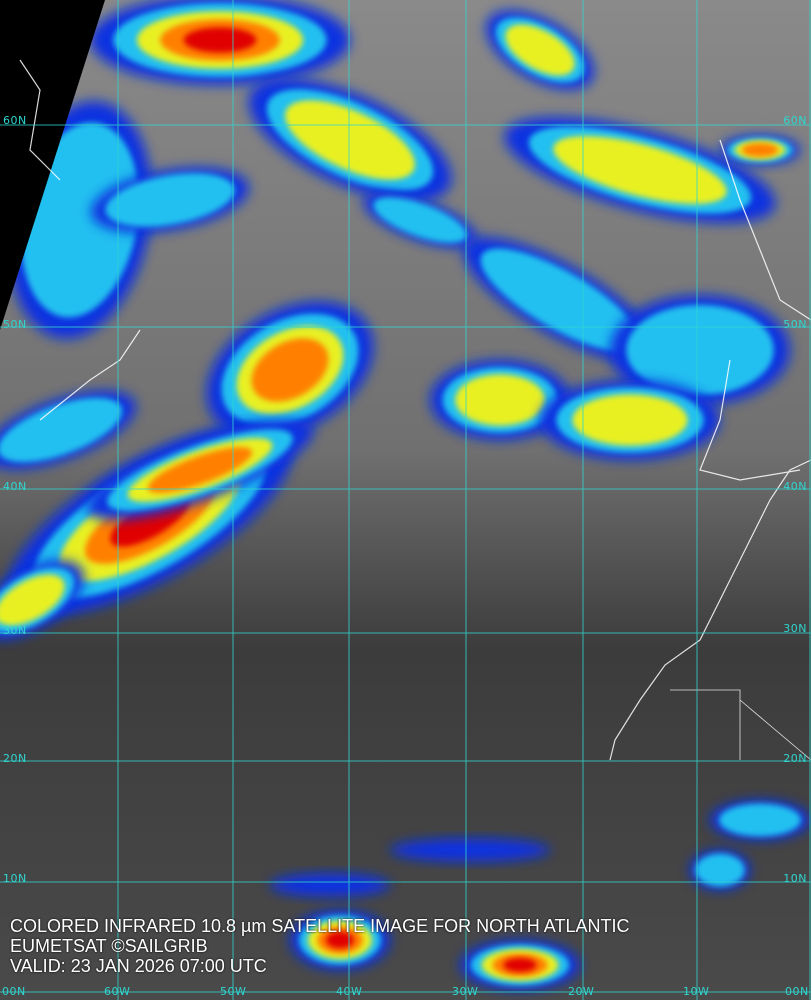  I want to click on europe-coastline, so click(765, 230).